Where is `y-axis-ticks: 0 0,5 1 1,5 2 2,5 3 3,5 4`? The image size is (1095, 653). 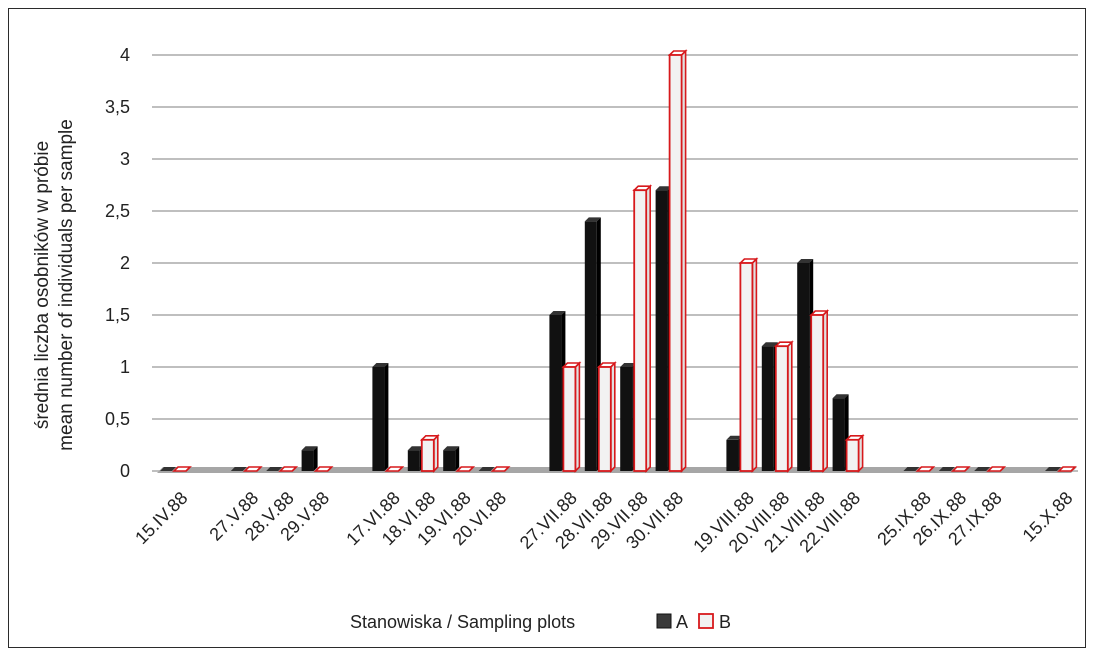 y-axis-ticks: 0 0,5 1 1,5 2 2,5 3 3,5 4 is located at coordinates (117, 263).